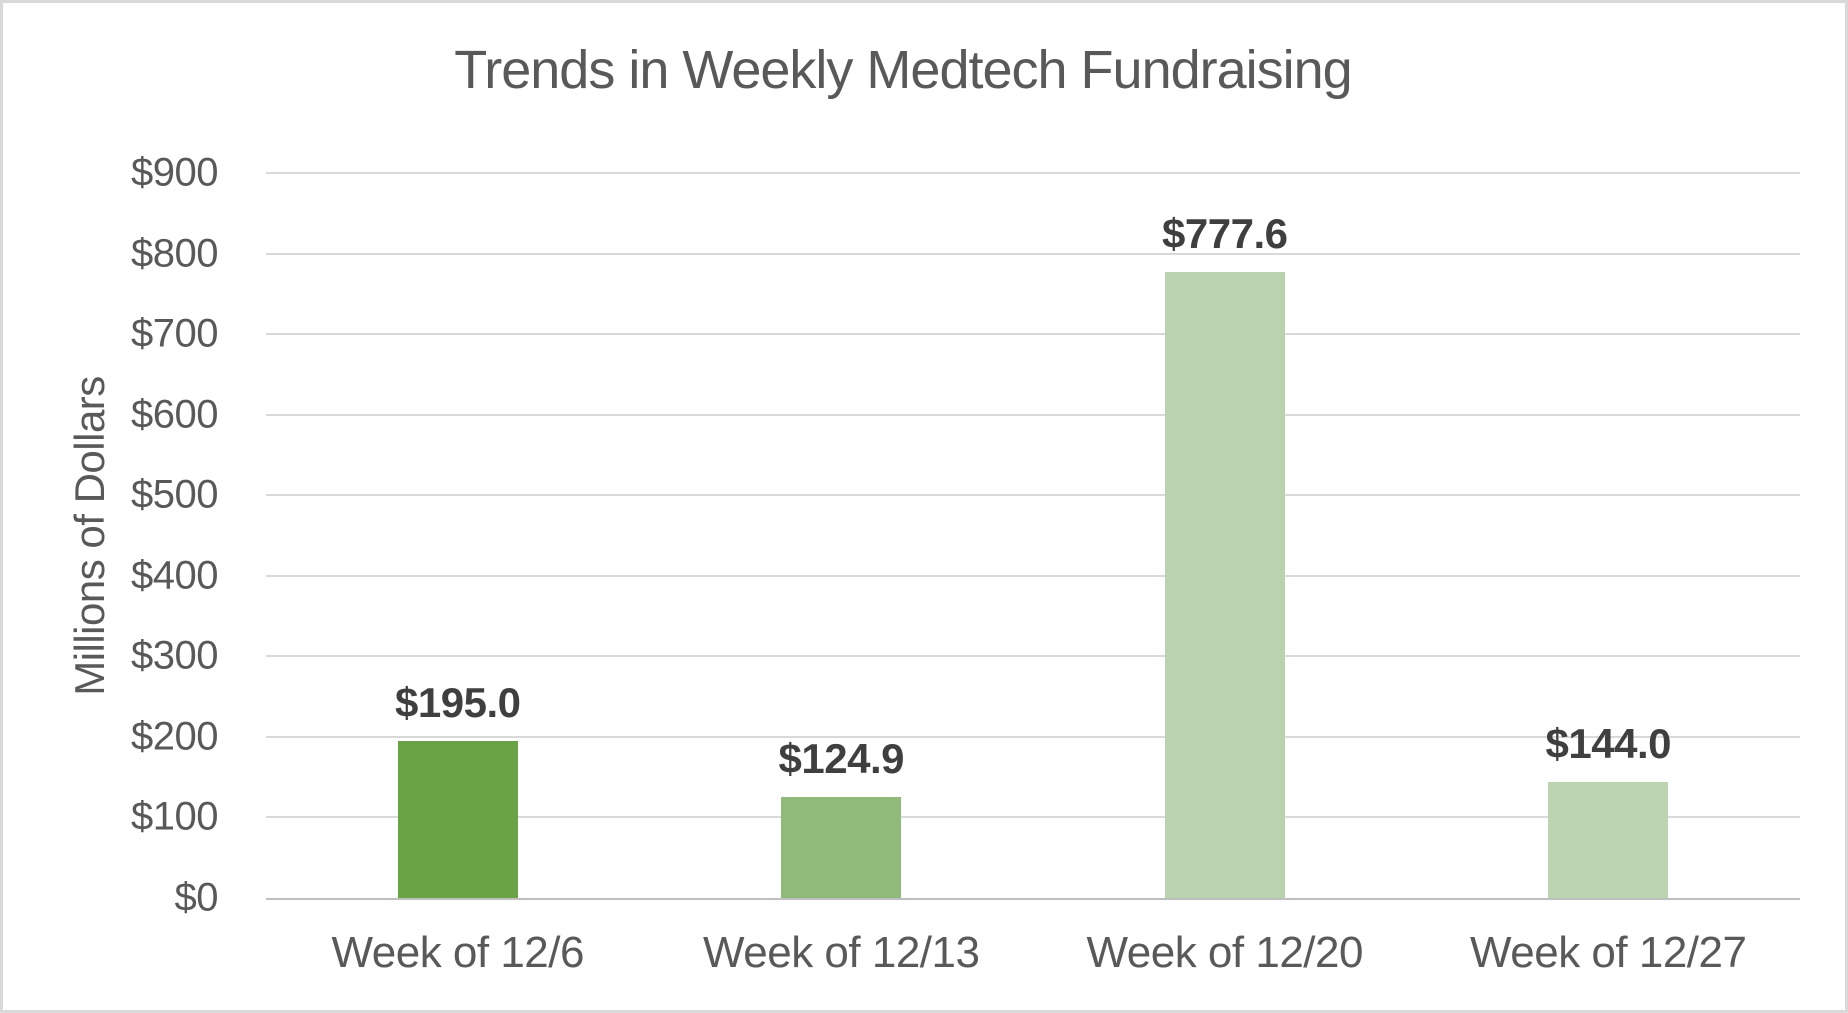 This screenshot has width=1848, height=1013. Describe the element at coordinates (174, 736) in the screenshot. I see `y-tick-label: $200` at that location.